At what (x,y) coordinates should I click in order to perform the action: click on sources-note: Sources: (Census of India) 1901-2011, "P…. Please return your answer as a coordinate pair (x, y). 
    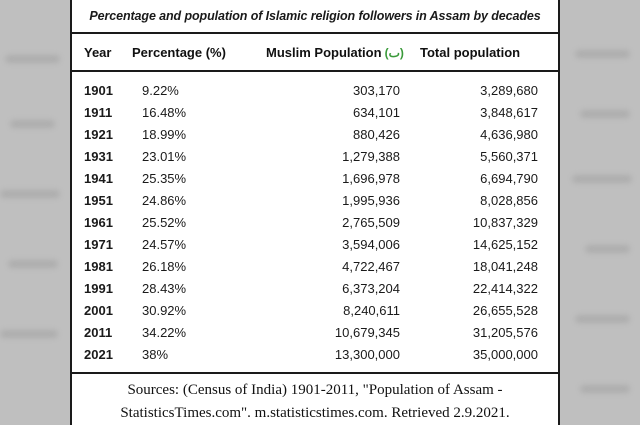
    Looking at the image, I should click on (315, 398).